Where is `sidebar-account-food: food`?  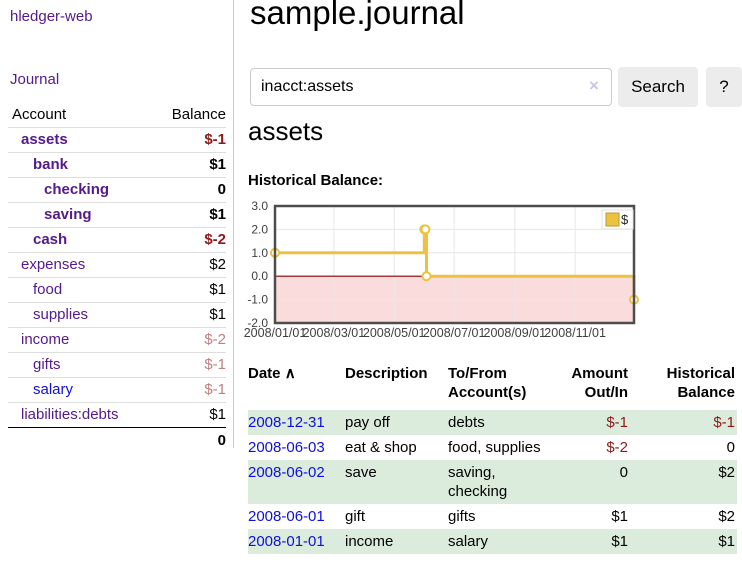
sidebar-account-food: food is located at coordinates (48, 289).